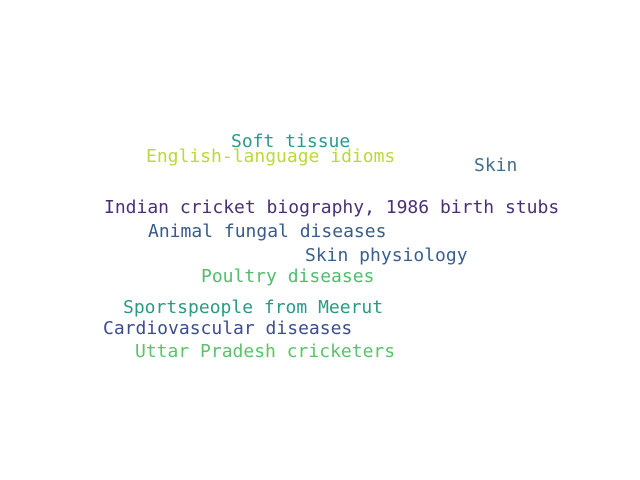 This screenshot has height=480, width=640. What do you see at coordinates (228, 328) in the screenshot?
I see `word-cardiovascular-diseases: Cardiovascular diseases` at bounding box center [228, 328].